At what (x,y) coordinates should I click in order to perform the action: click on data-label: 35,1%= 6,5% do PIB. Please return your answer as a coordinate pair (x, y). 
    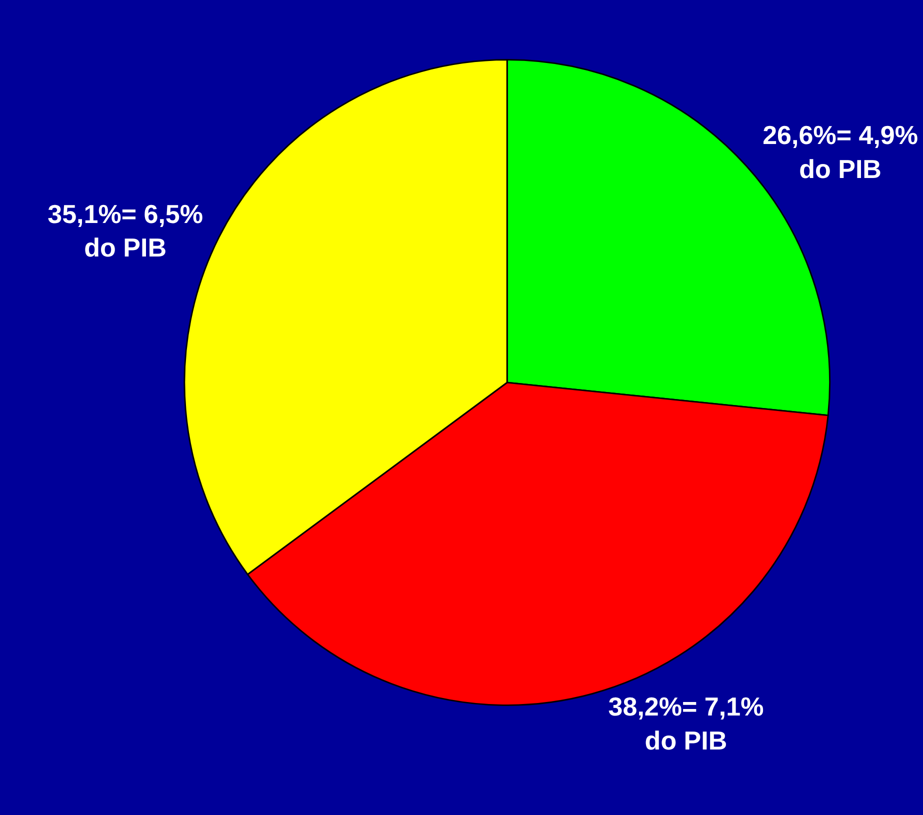
    Looking at the image, I should click on (126, 230).